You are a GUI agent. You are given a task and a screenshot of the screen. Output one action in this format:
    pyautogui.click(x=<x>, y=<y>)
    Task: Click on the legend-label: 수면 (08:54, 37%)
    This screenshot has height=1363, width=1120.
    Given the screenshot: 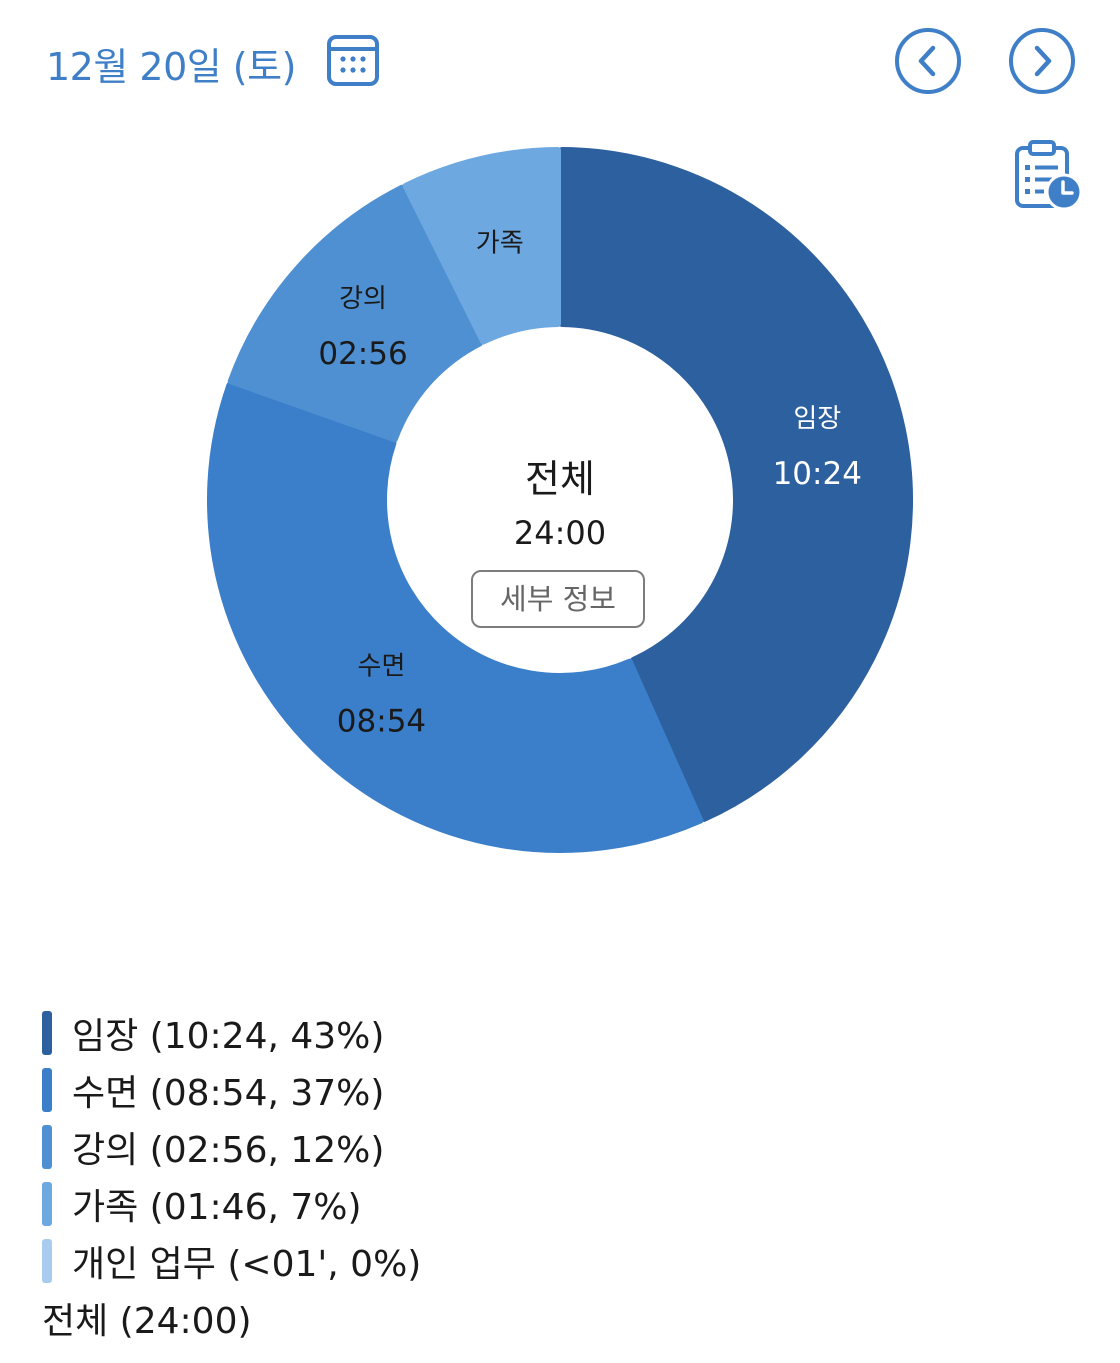 What is the action you would take?
    pyautogui.click(x=228, y=1093)
    